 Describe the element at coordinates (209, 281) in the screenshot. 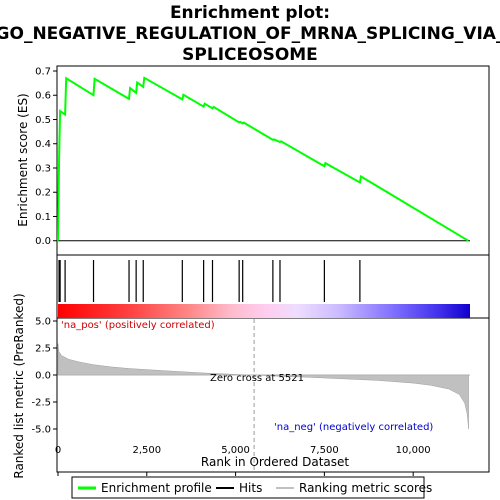

I see `hits-panel` at that location.